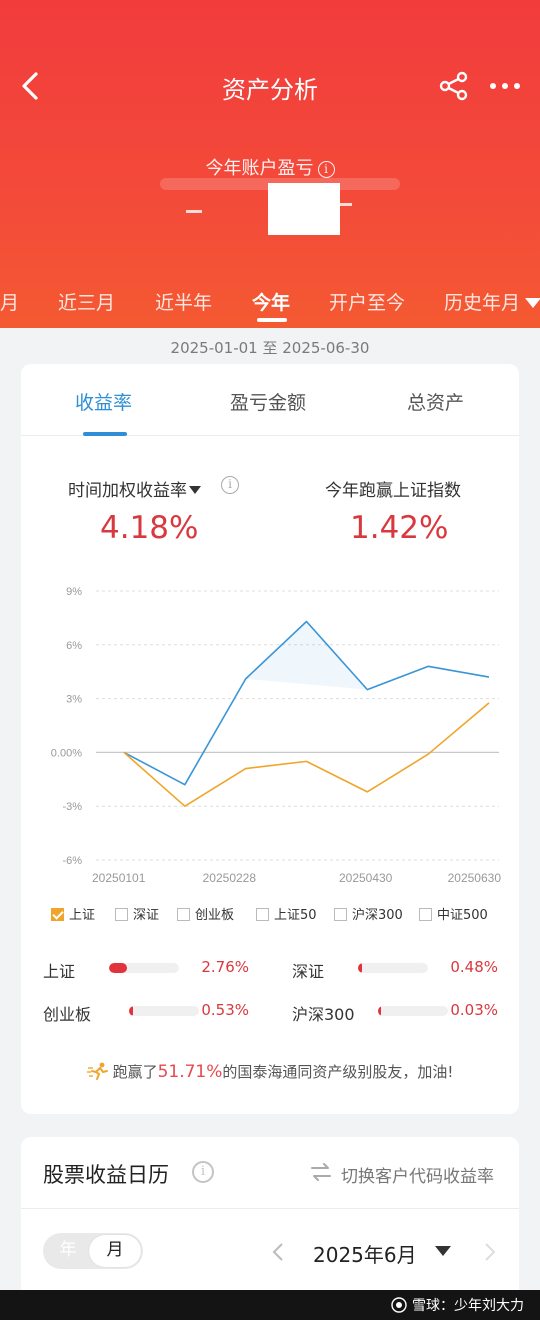 This screenshot has height=1320, width=540. I want to click on metric-tabs: 收益率 盈亏金额 总资产, so click(270, 400).